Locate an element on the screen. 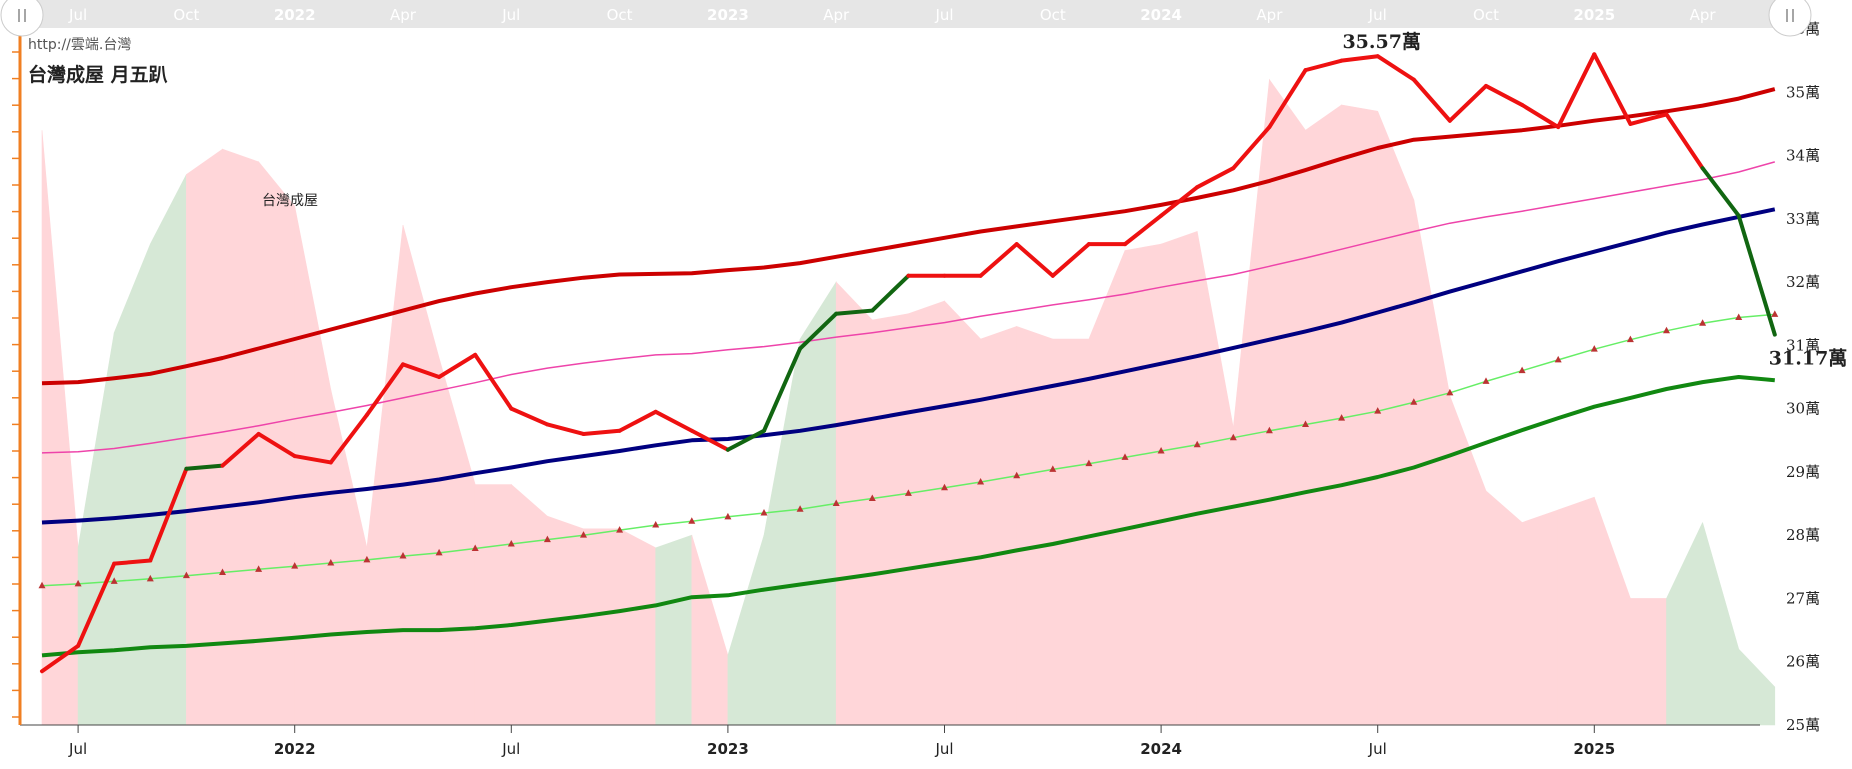 The width and height of the screenshot is (1852, 769). y-tick-label: 30萬 is located at coordinates (1803, 409).